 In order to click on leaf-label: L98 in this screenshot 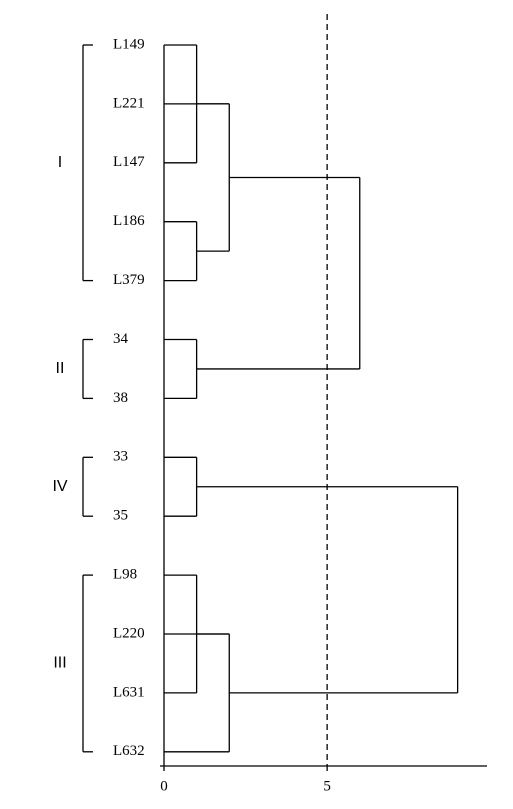, I will do `click(125, 575)`.